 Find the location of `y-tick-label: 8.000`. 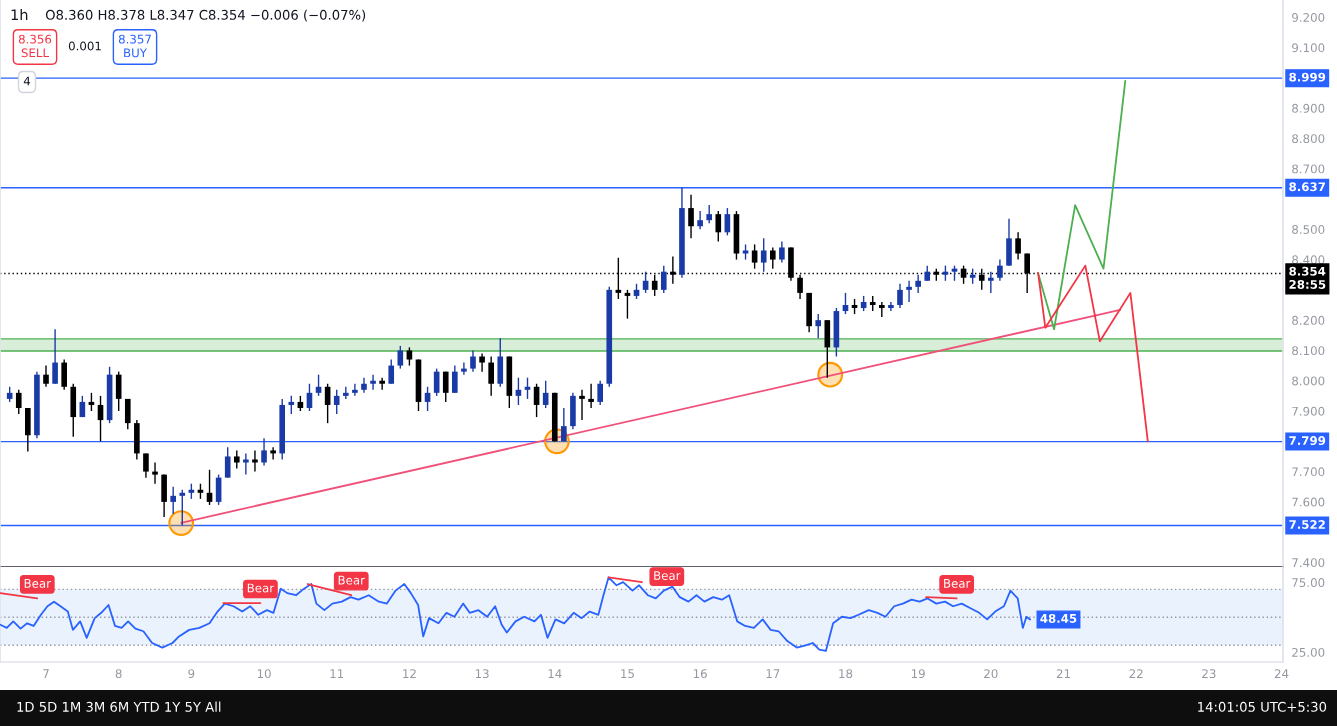

y-tick-label: 8.000 is located at coordinates (1308, 381).